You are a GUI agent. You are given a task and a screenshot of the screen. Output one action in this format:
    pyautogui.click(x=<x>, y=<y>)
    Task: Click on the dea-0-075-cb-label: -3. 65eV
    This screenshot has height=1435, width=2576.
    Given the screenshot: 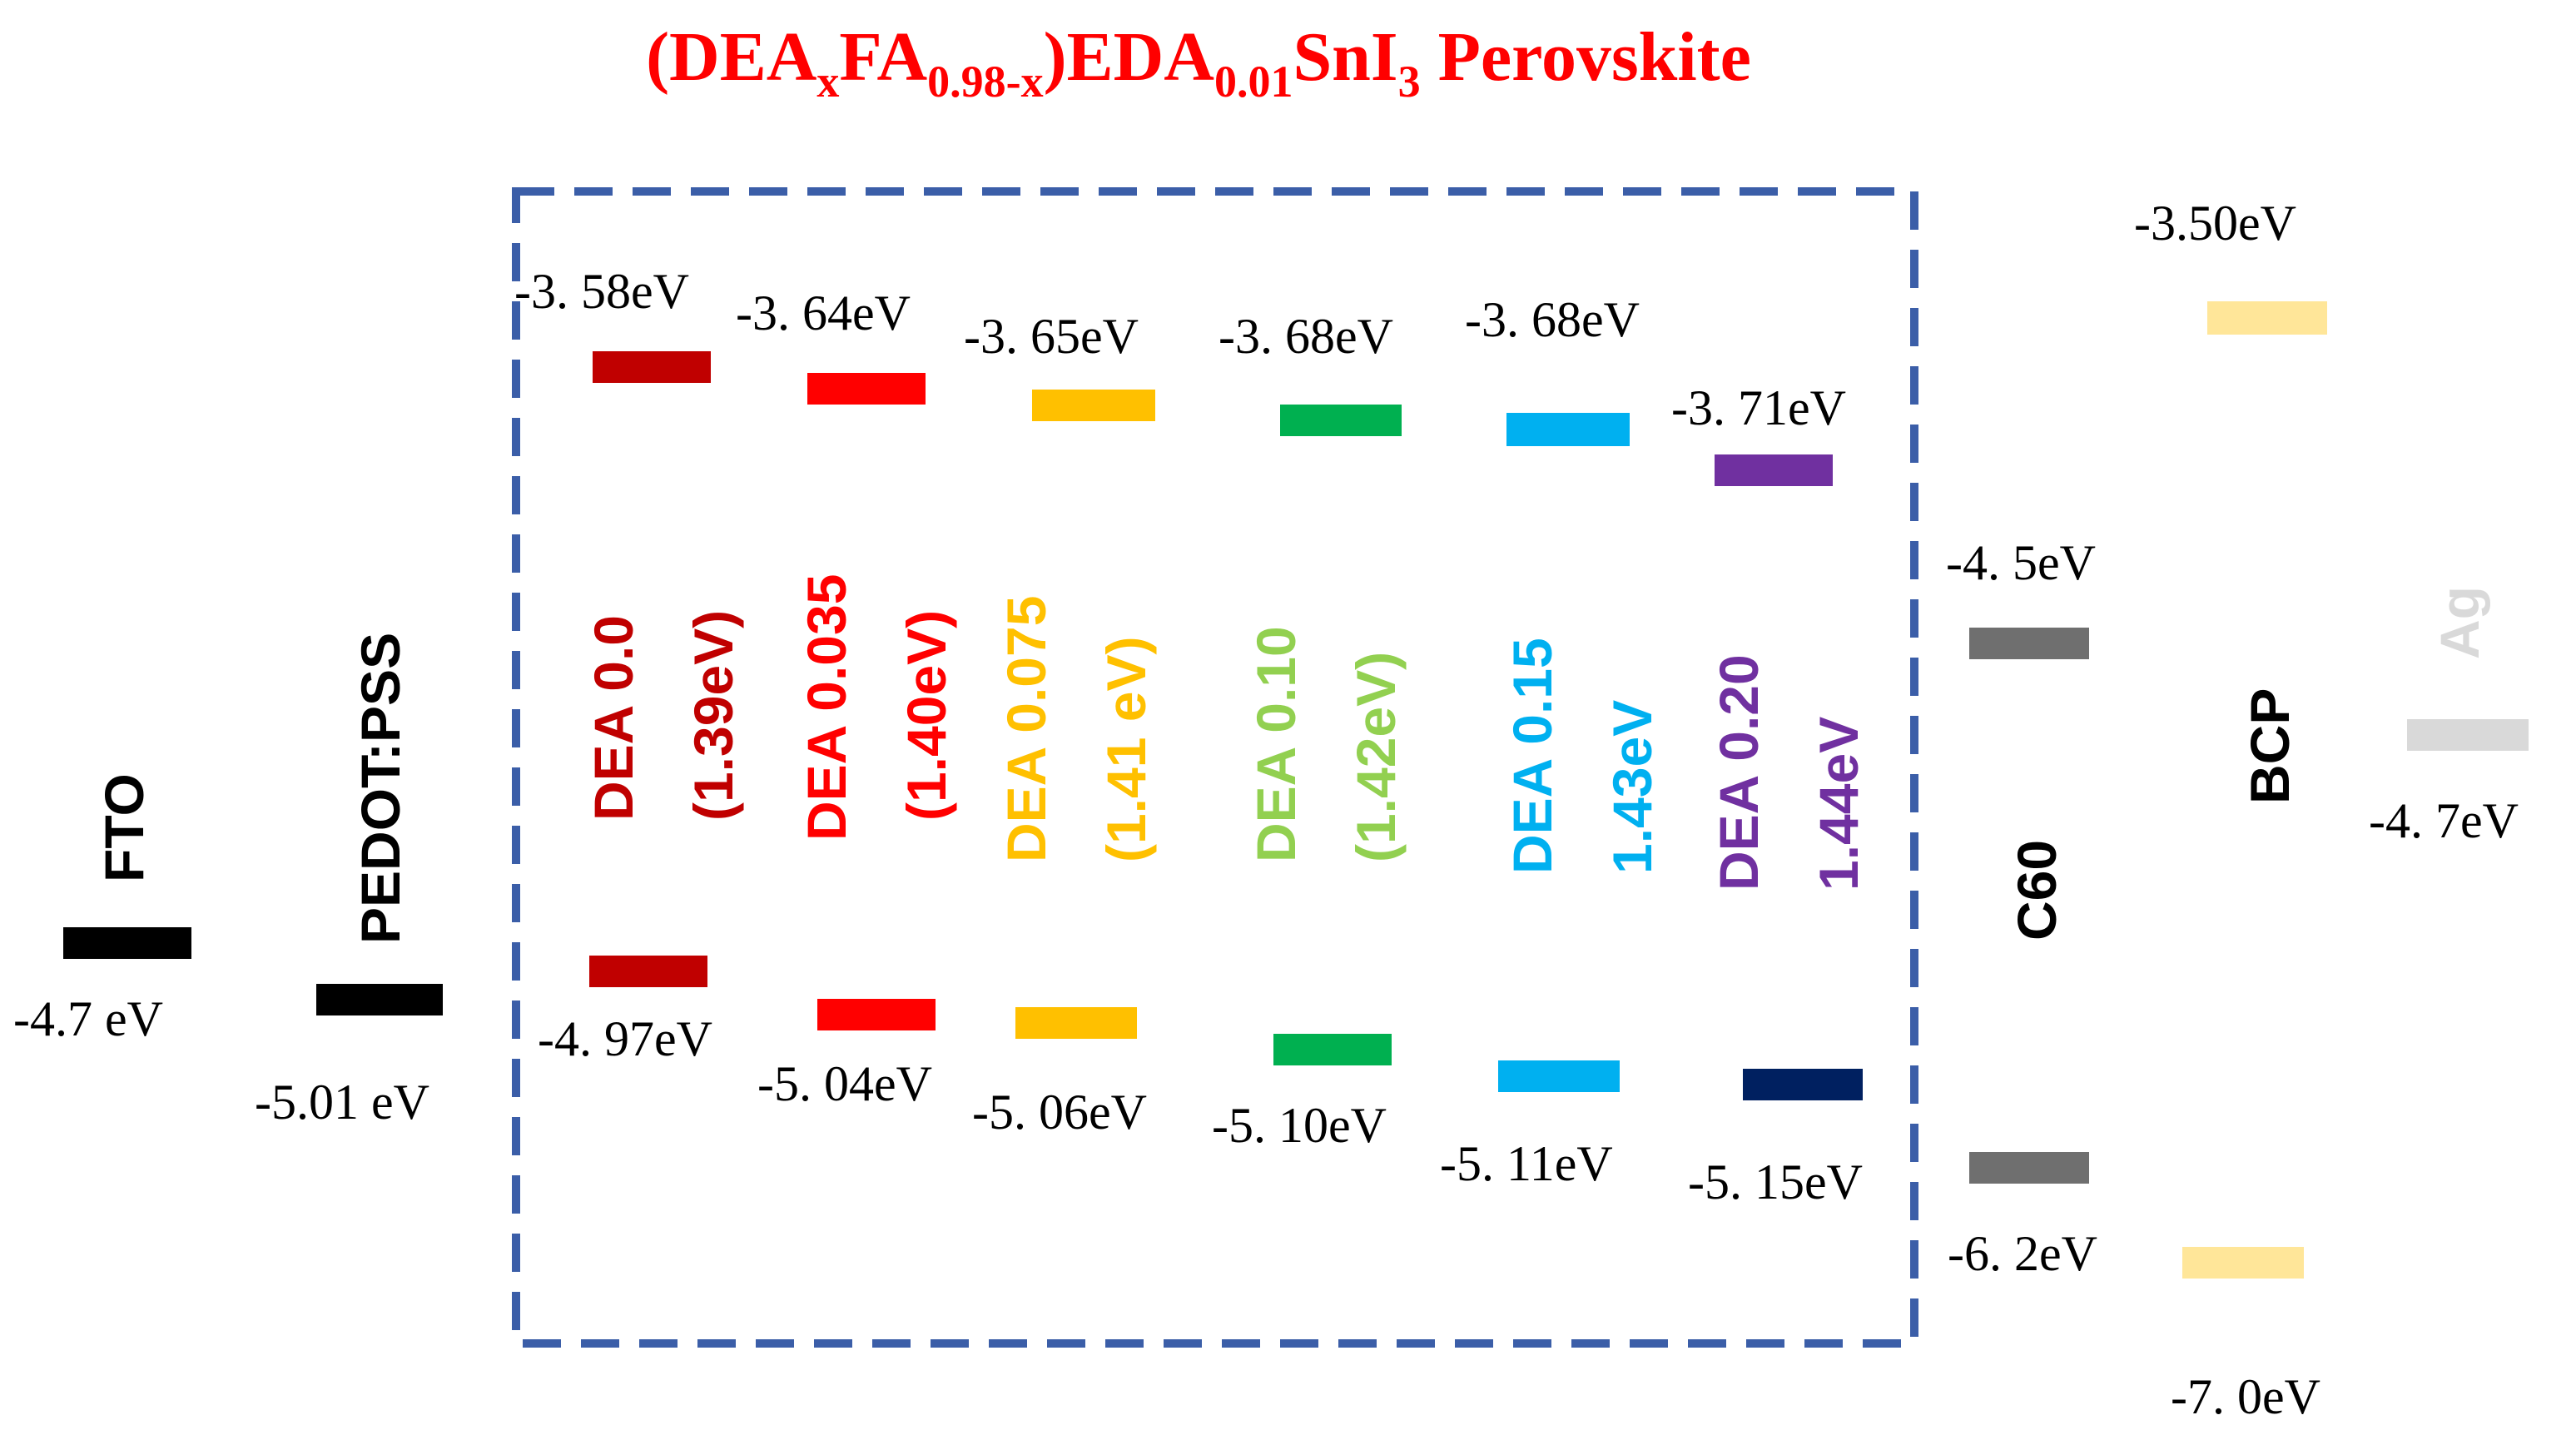 What is the action you would take?
    pyautogui.click(x=1051, y=336)
    